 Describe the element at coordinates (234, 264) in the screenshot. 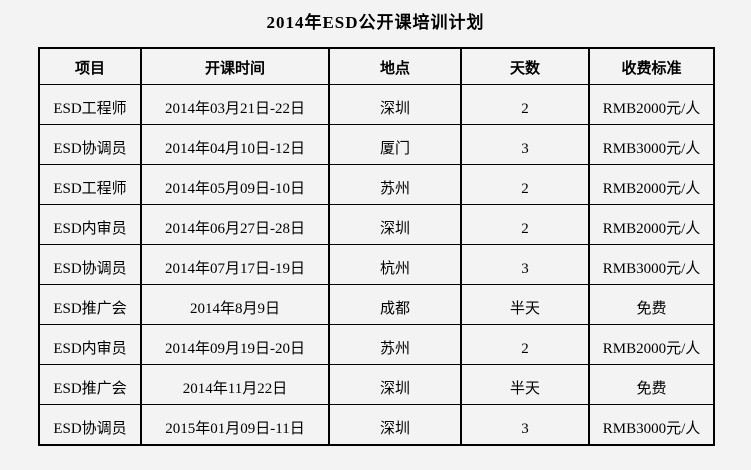

I see `cell-start-time: 2014年07月17日-19日` at that location.